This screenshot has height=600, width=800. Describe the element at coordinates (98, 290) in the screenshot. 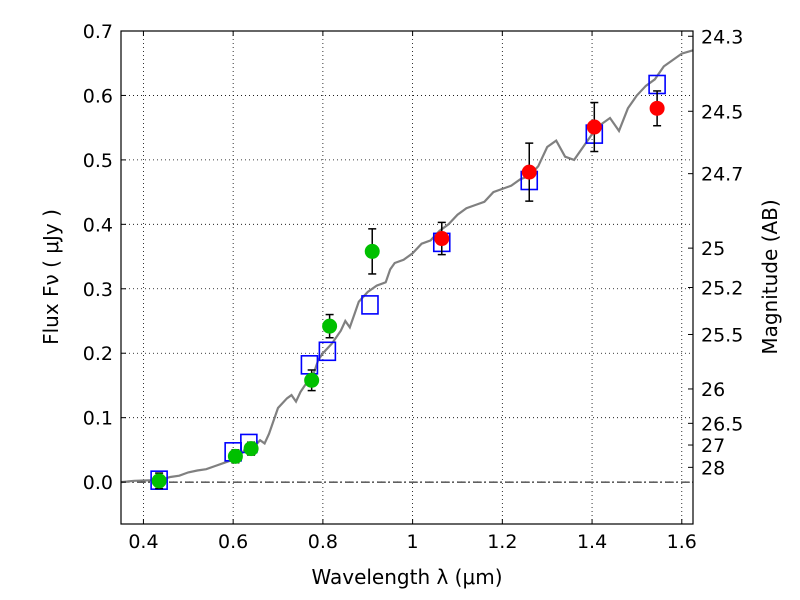

I see `y-tick-label: 0.3` at that location.